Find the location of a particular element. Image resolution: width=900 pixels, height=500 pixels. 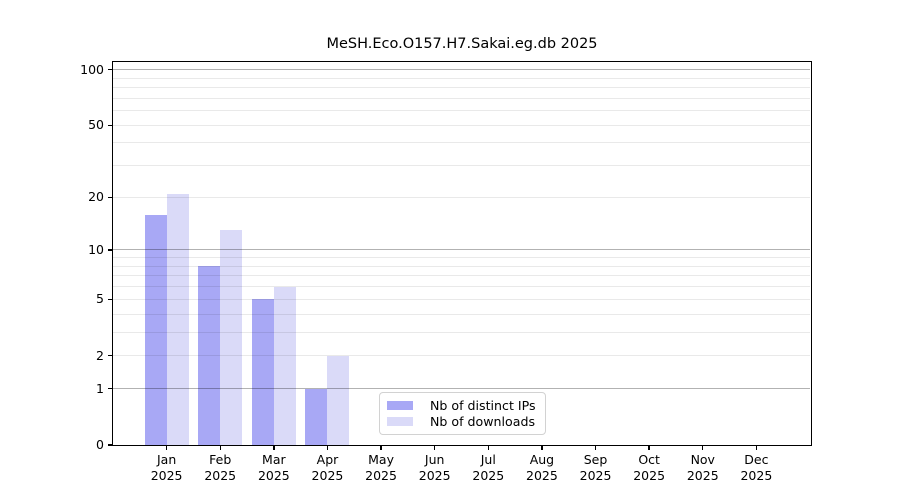

legend-swatch-downloads is located at coordinates (400, 421).